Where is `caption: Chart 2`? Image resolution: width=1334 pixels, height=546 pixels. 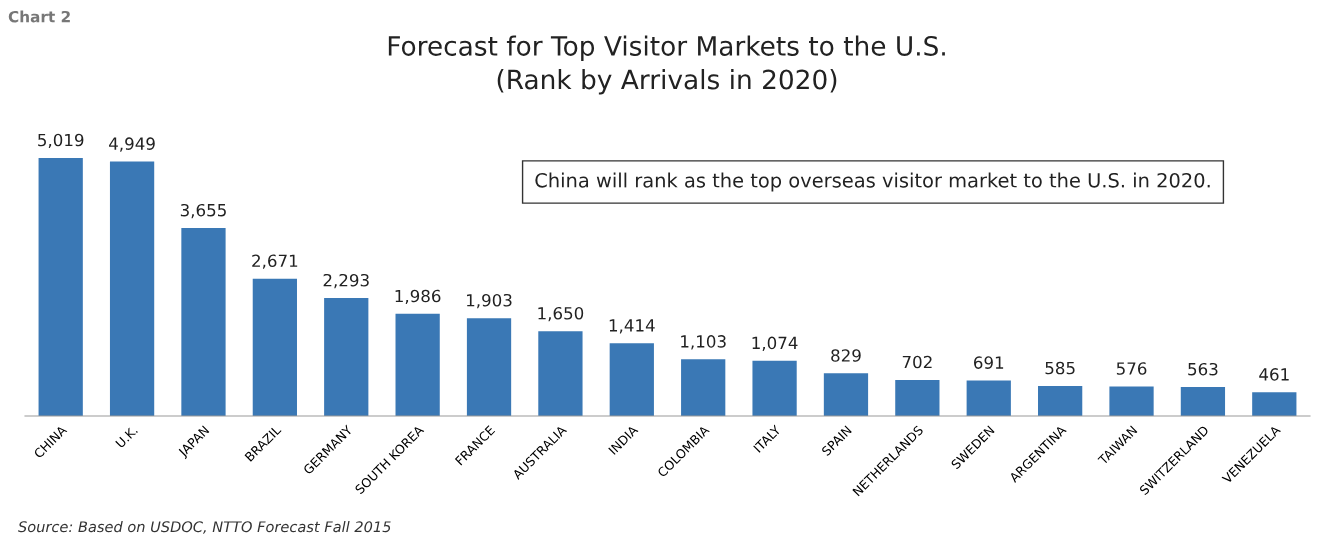 caption: Chart 2 is located at coordinates (39, 16).